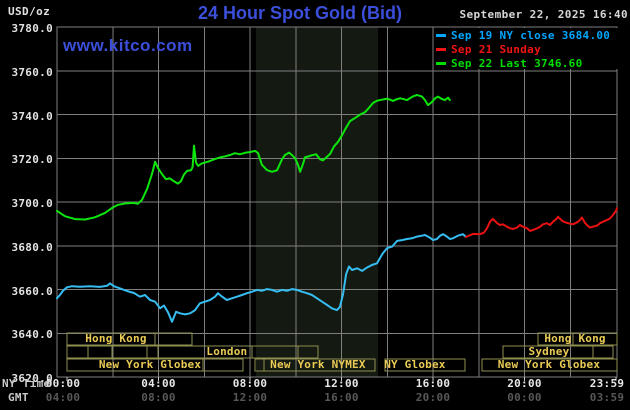 The width and height of the screenshot is (630, 410). What do you see at coordinates (250, 383) in the screenshot?
I see `x-axis-label-ny: 08:00` at bounding box center [250, 383].